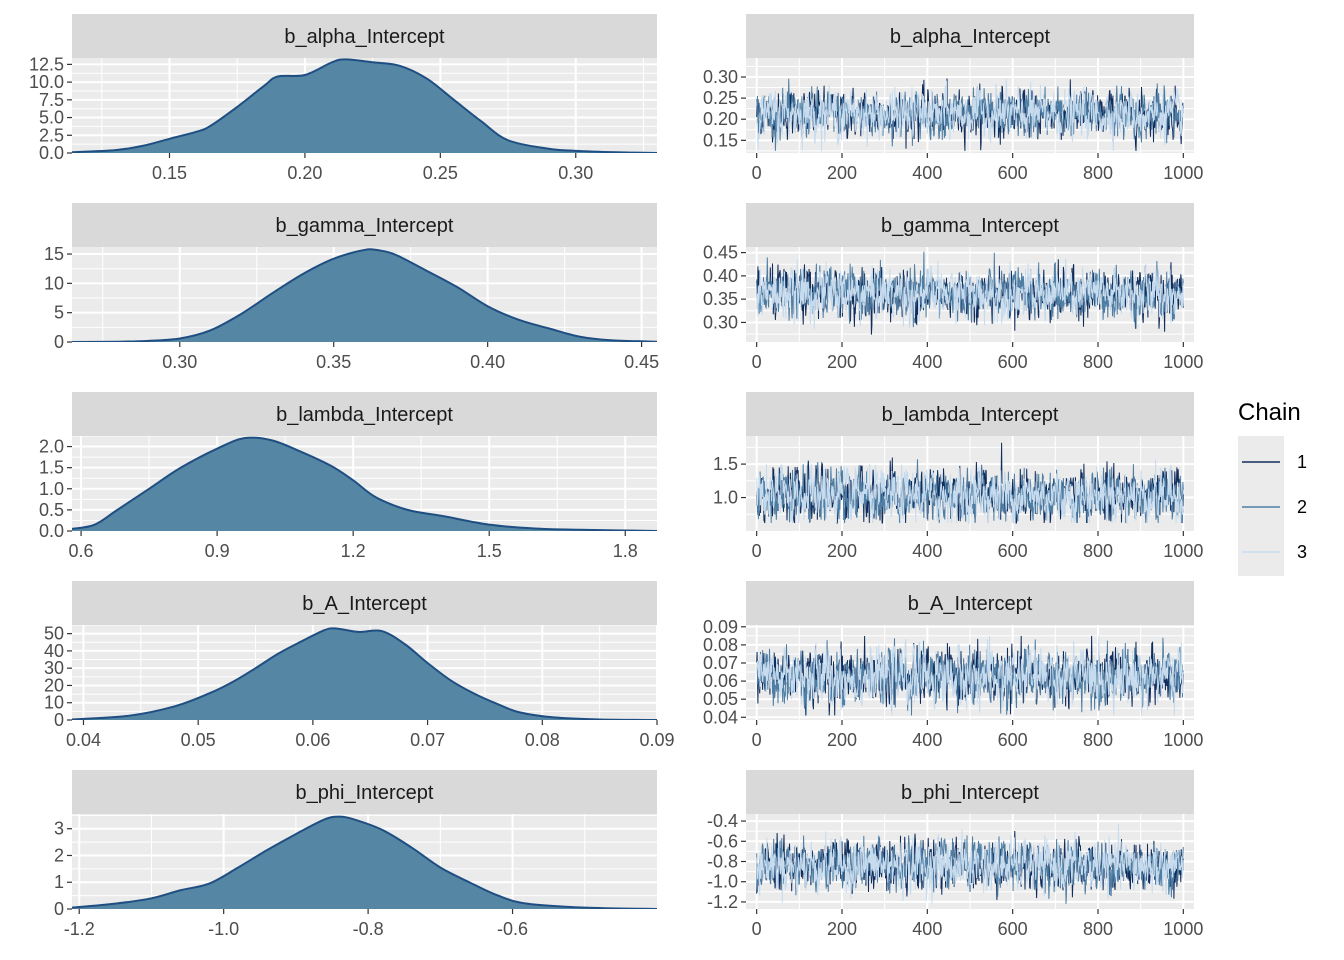  Describe the element at coordinates (1302, 552) in the screenshot. I see `legend-label-chain-3: 3` at that location.